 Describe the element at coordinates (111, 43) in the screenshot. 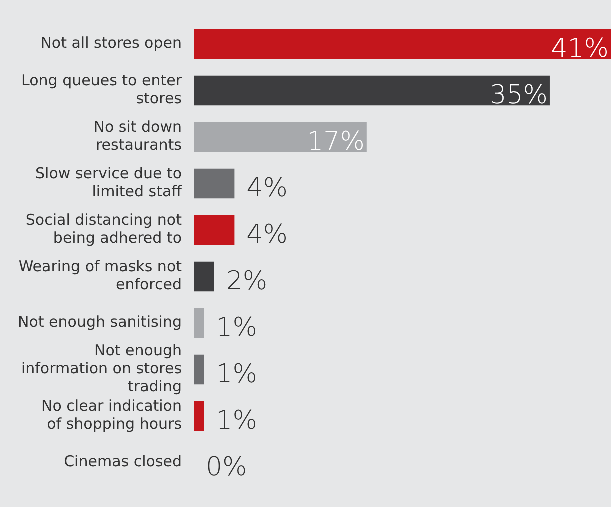

I see `y-tick-label: Not all stores open` at that location.